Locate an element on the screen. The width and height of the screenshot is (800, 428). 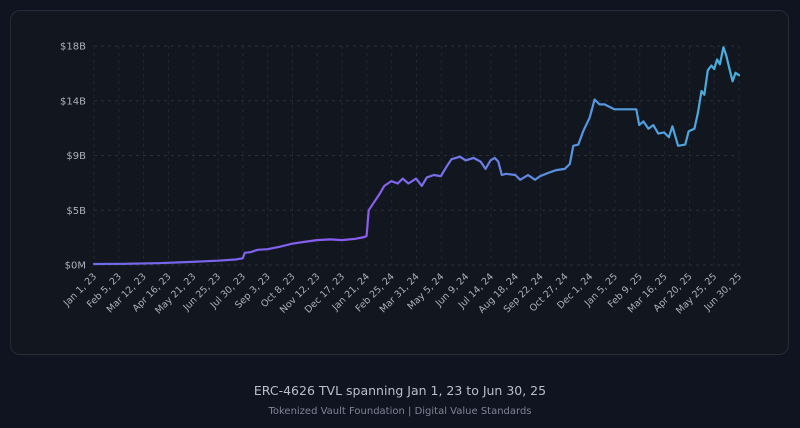
y-tick-label: $0M is located at coordinates (75, 266).